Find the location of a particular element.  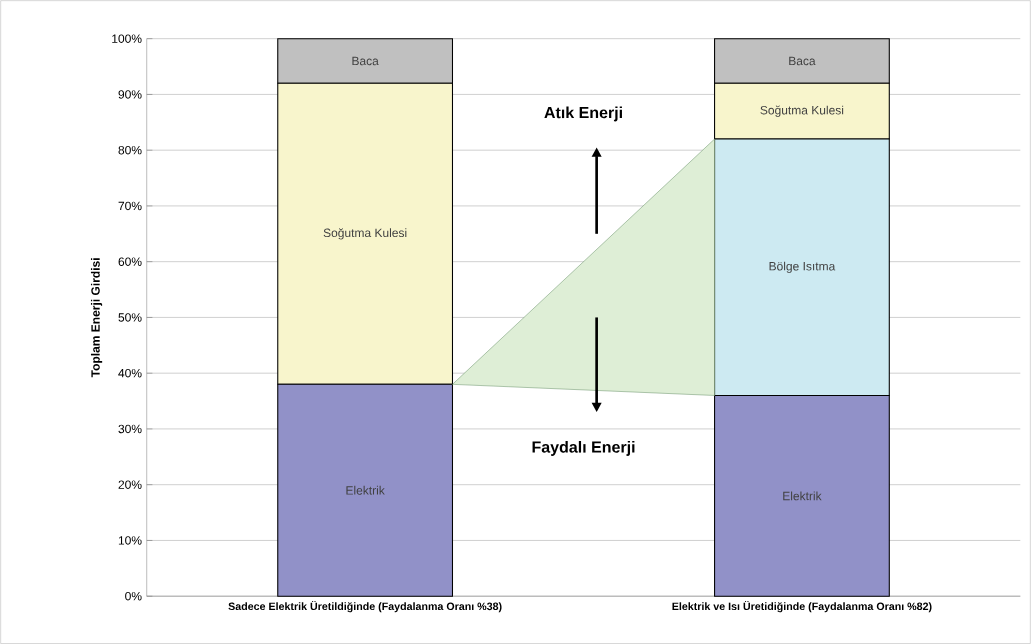

y-tick-label: 40% is located at coordinates (130, 373).